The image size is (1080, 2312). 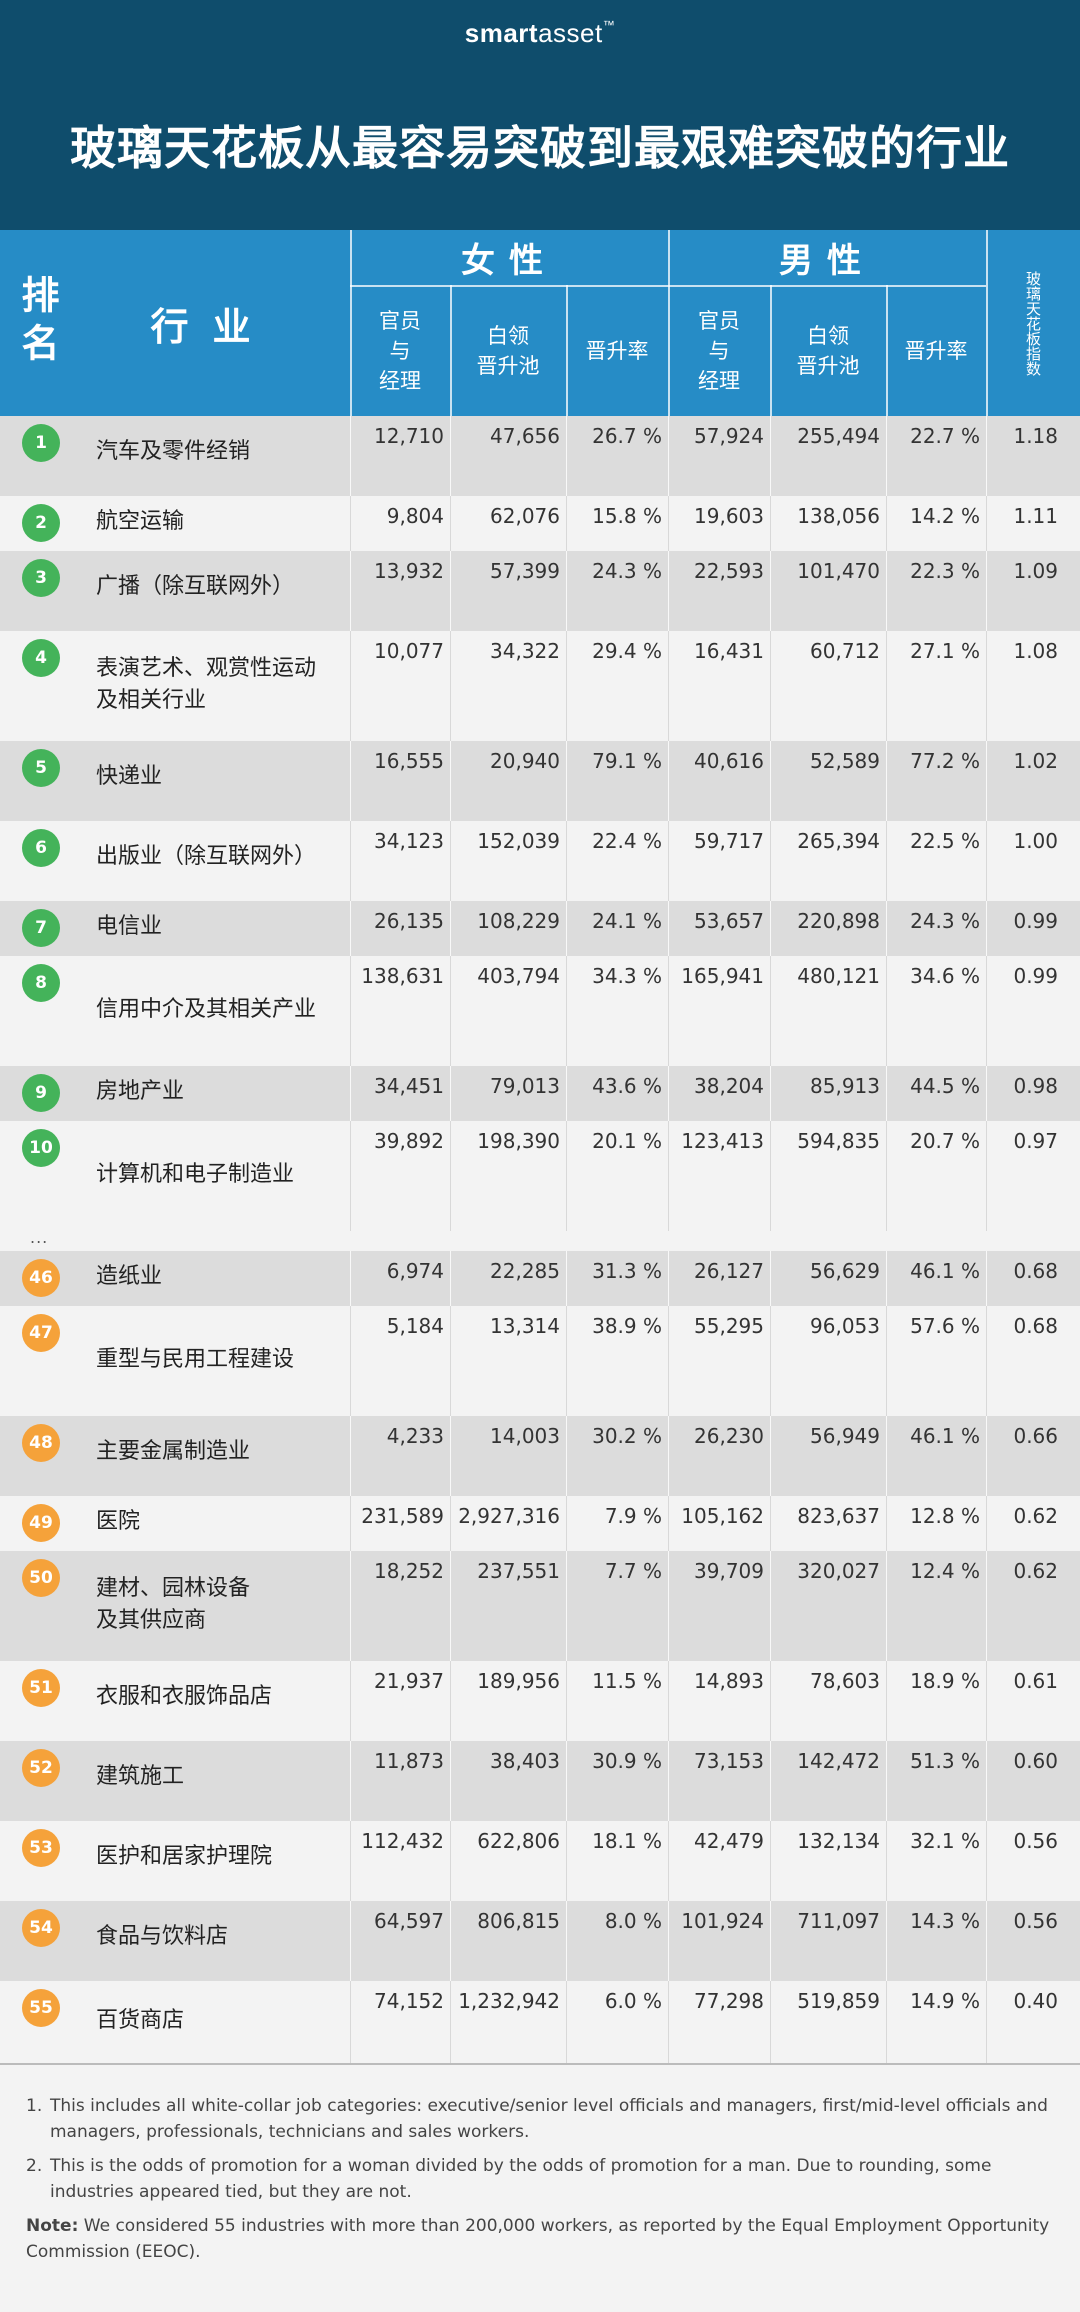 What do you see at coordinates (41, 2008) in the screenshot?
I see `rank-badge: 55` at bounding box center [41, 2008].